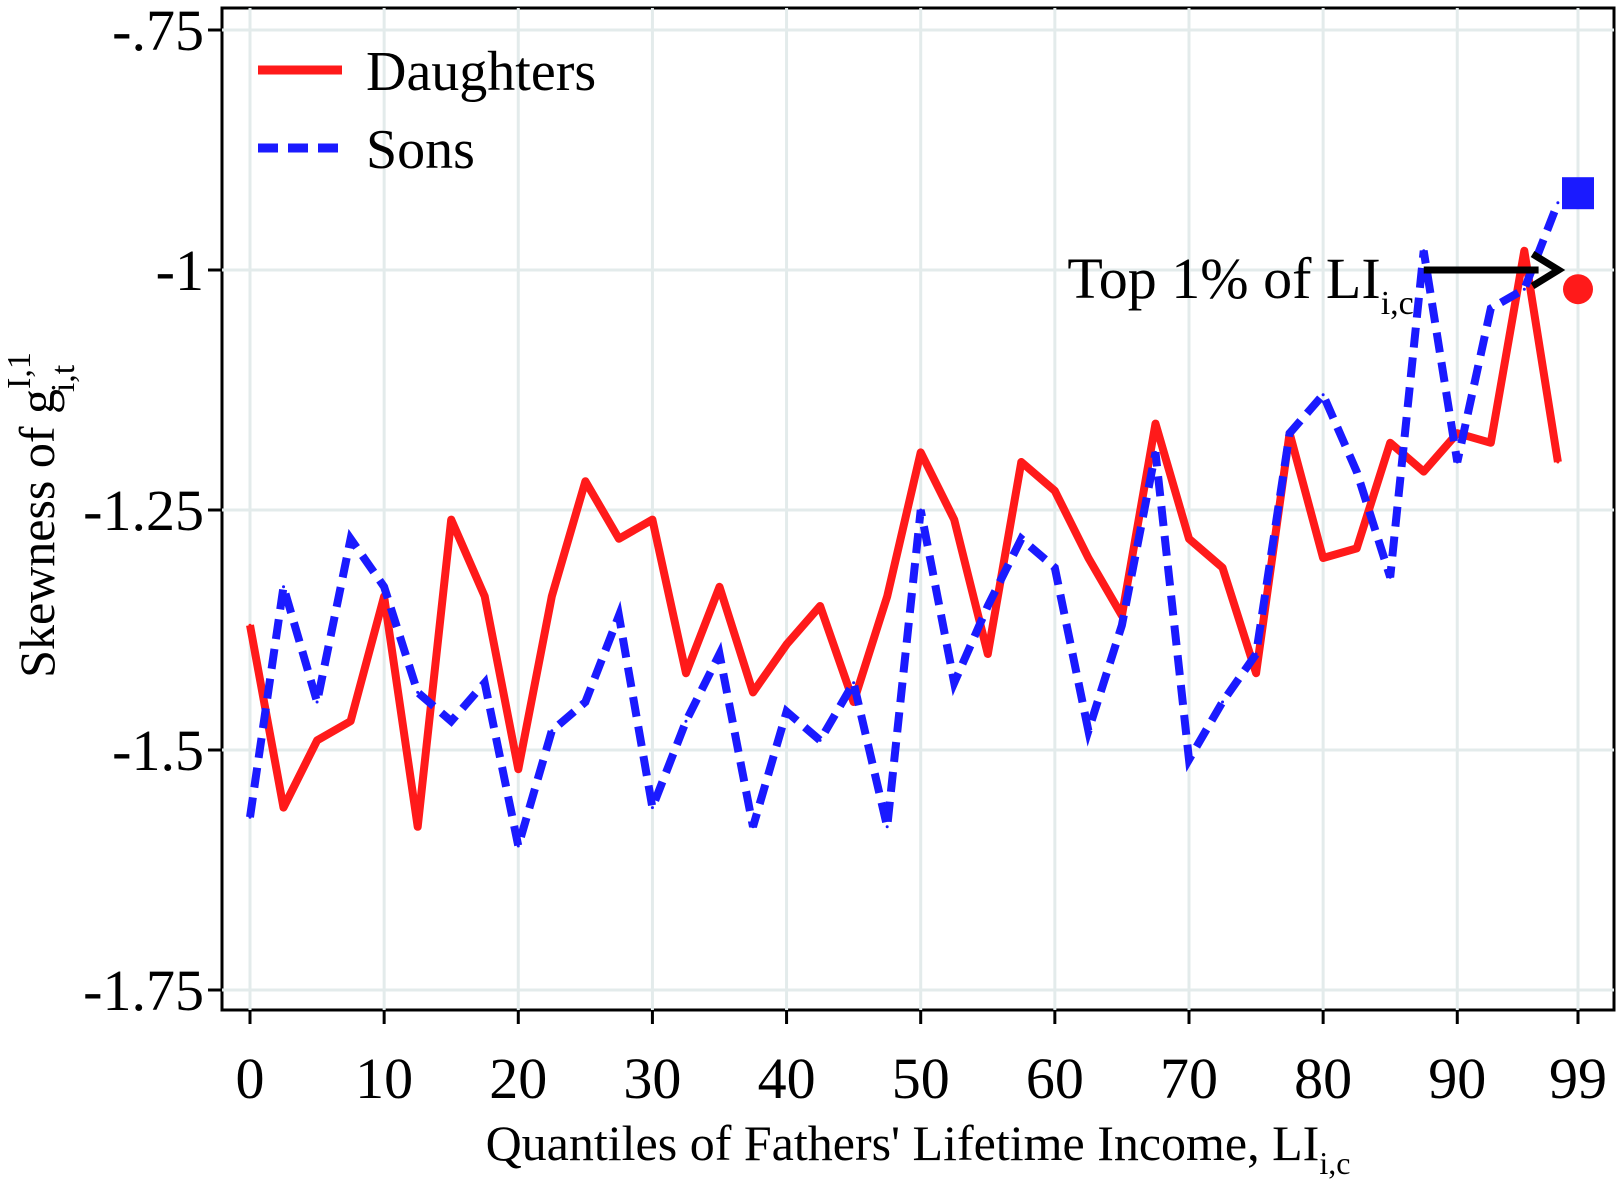 The width and height of the screenshot is (1620, 1183). I want to click on x-tick-label: 40, so click(787, 1078).